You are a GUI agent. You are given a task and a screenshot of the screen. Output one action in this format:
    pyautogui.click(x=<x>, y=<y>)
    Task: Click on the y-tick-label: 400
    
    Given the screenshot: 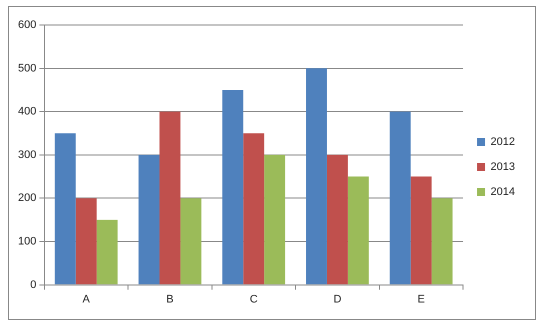 What is the action you would take?
    pyautogui.click(x=27, y=112)
    